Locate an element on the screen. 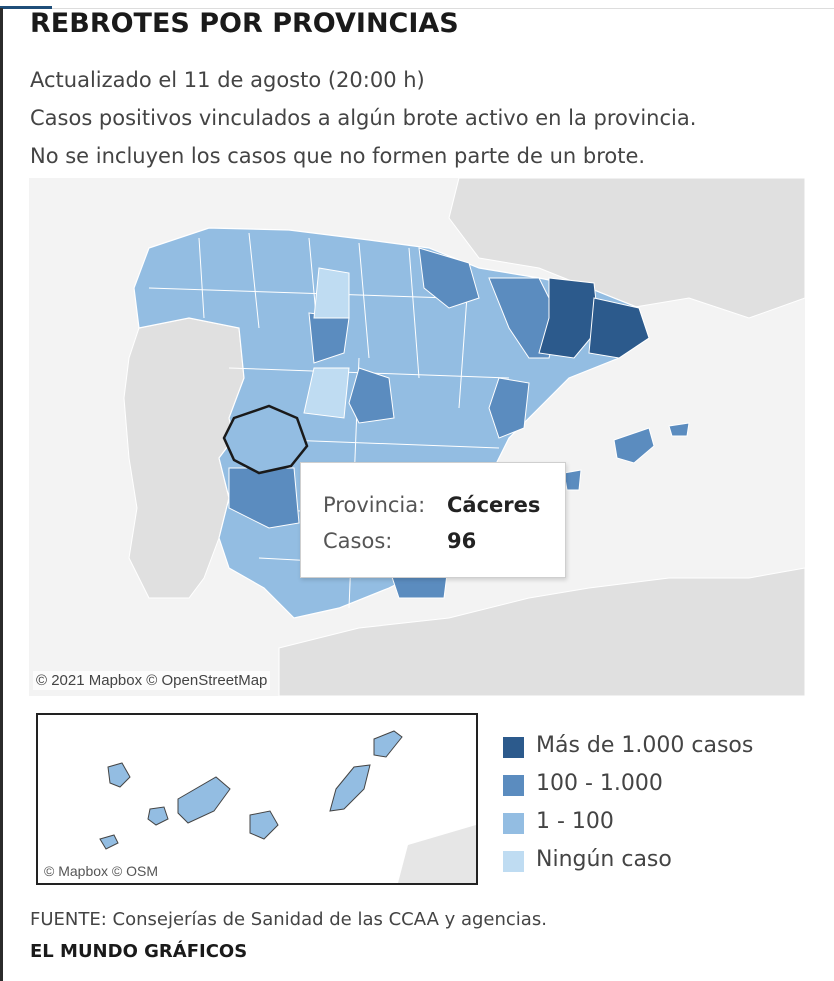 This screenshot has width=834, height=981. tooltip-cases-label: Casos: is located at coordinates (358, 541).